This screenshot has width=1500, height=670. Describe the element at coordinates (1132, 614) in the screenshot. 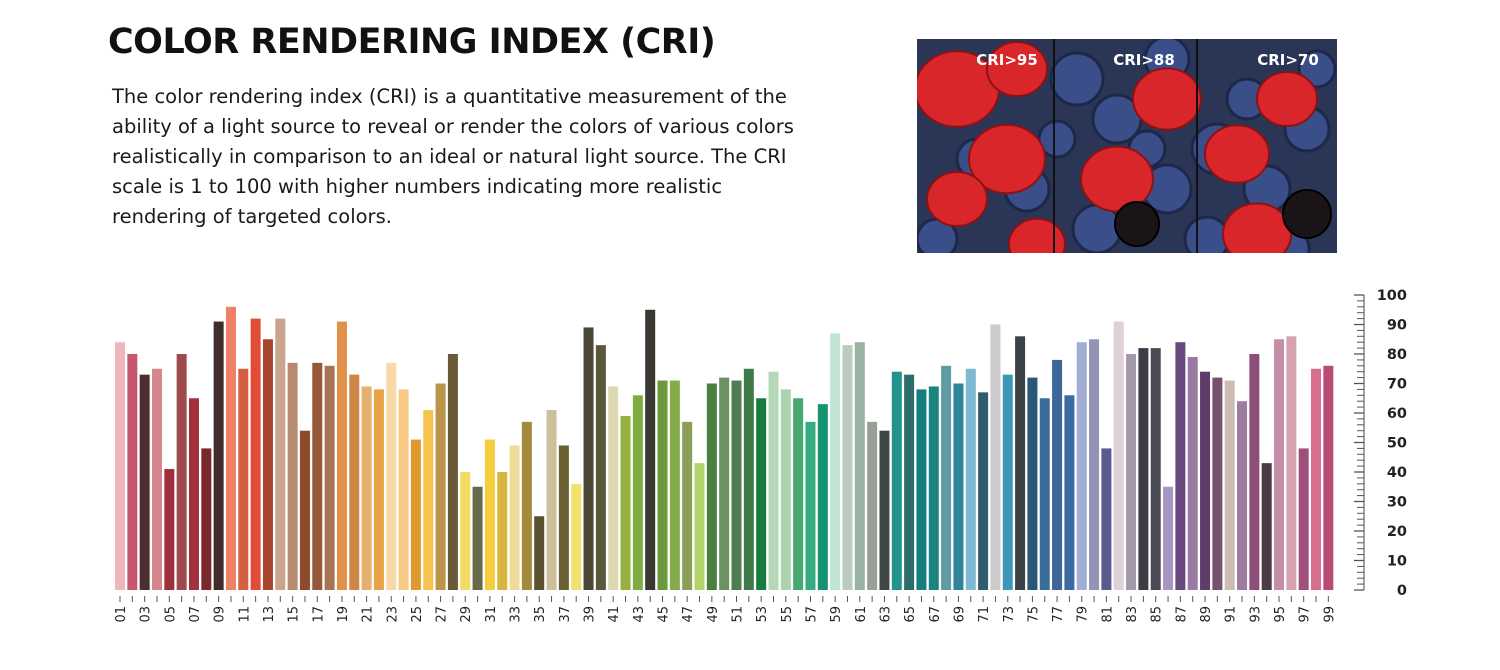

I see `x-tick-label: 83` at that location.